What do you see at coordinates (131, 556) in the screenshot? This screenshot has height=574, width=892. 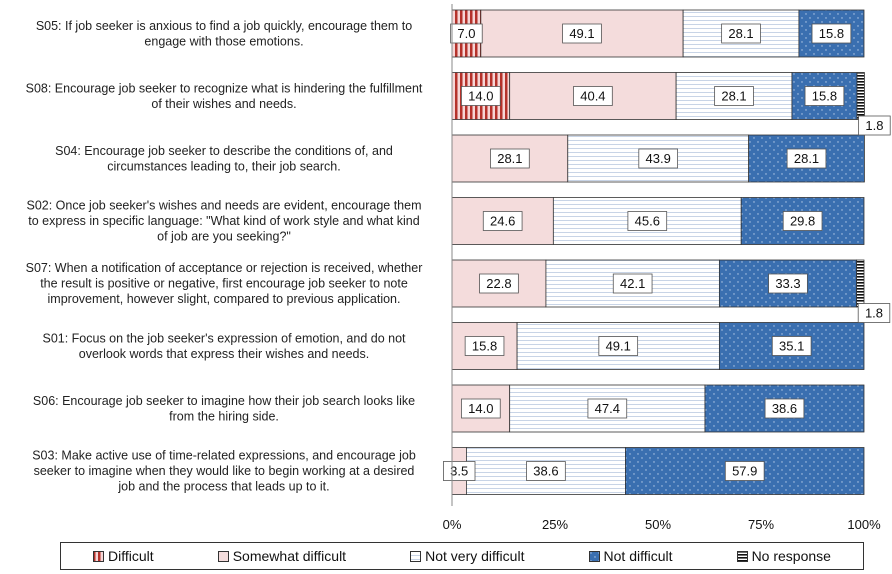 I see `legend-label-difficult: Difficult` at bounding box center [131, 556].